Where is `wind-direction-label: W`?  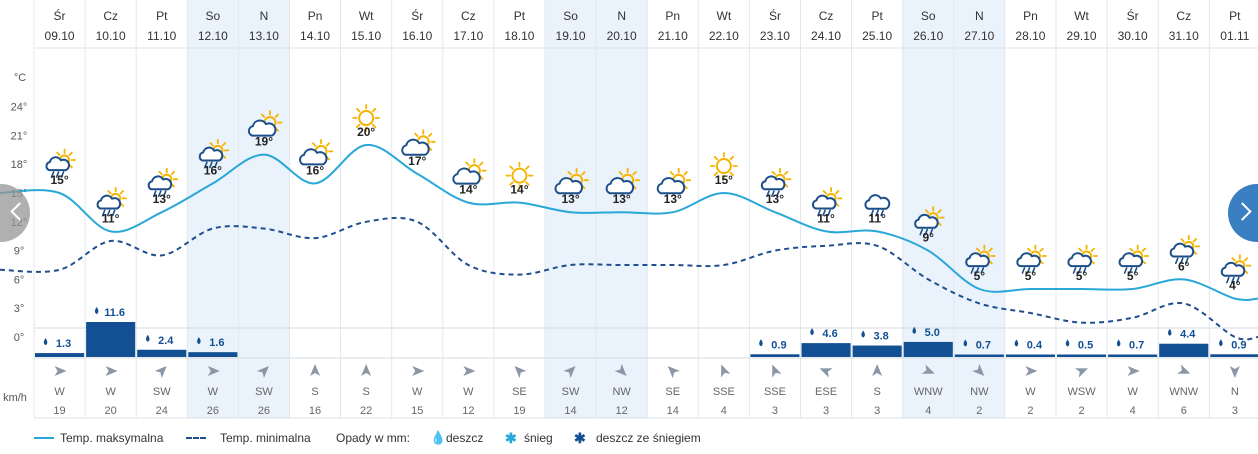 wind-direction-label: W is located at coordinates (110, 392).